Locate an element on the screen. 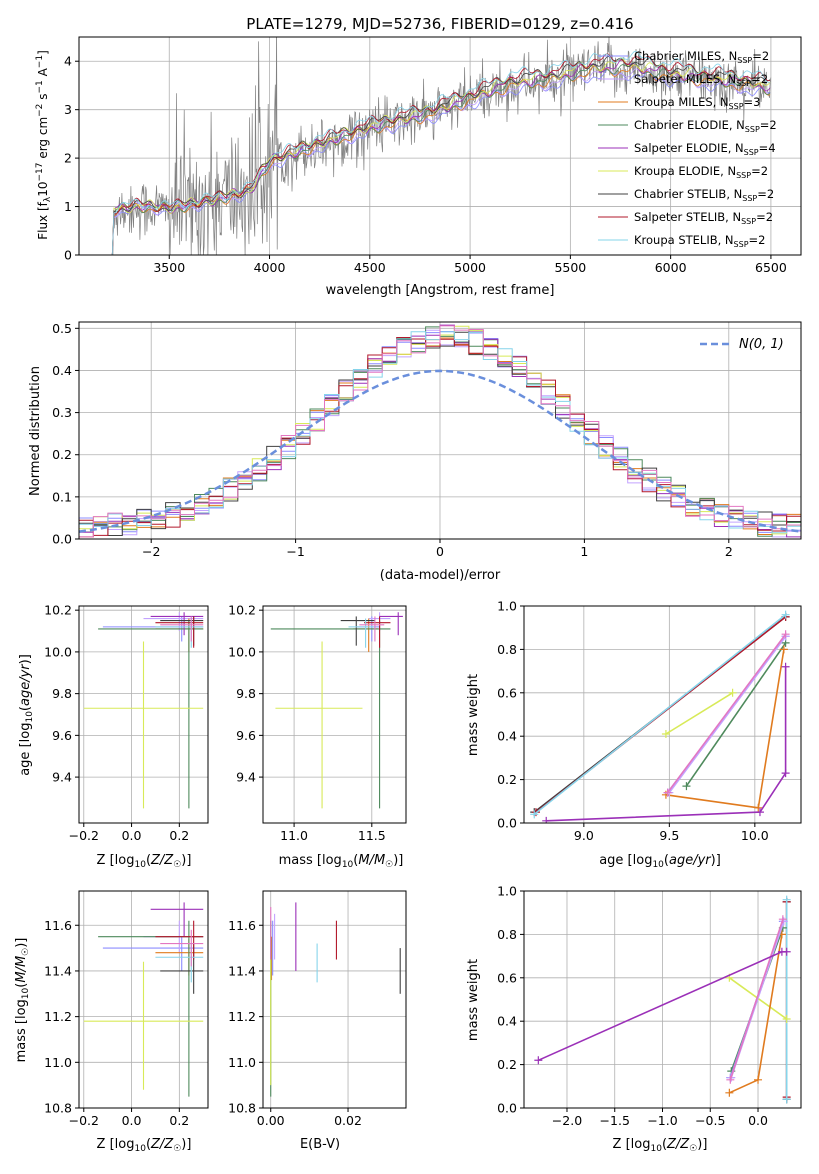  massZ-xtick-label: −0.2 is located at coordinates (84, 1120).